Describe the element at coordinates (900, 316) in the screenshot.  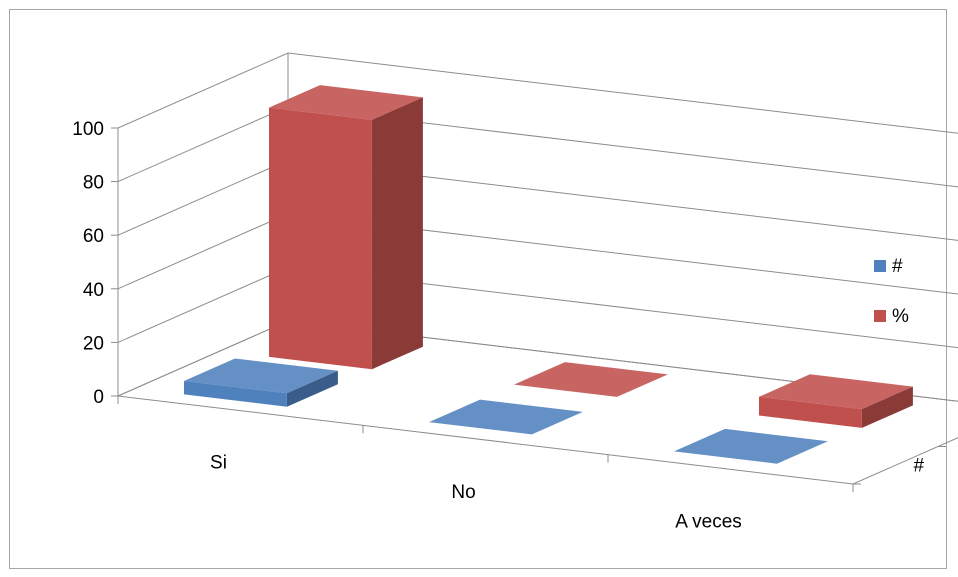
I see `legend-label: %` at that location.